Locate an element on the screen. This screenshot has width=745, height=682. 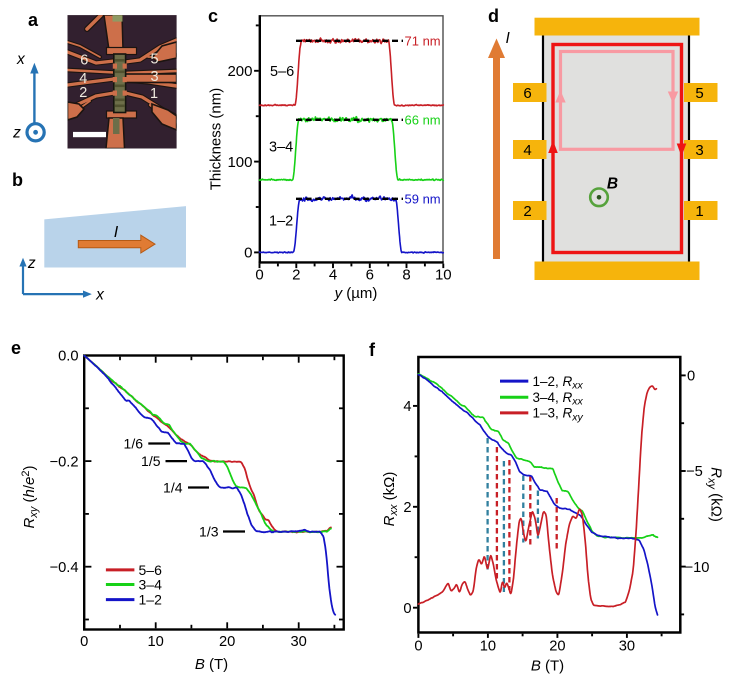
svg-text: 59 nm is located at coordinates (423, 199).